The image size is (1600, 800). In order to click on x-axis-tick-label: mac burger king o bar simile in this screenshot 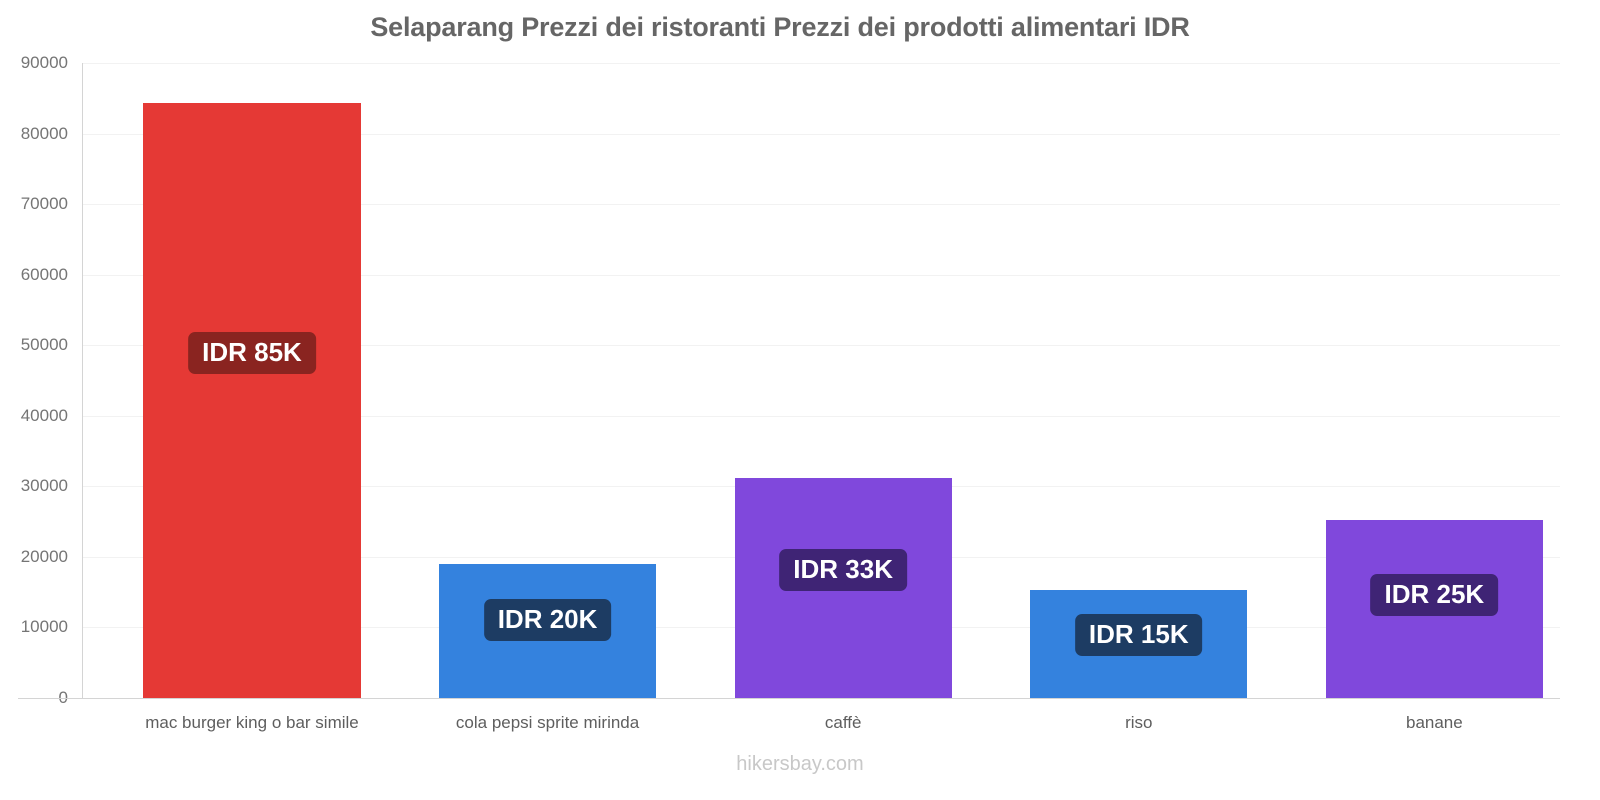, I will do `click(252, 722)`.